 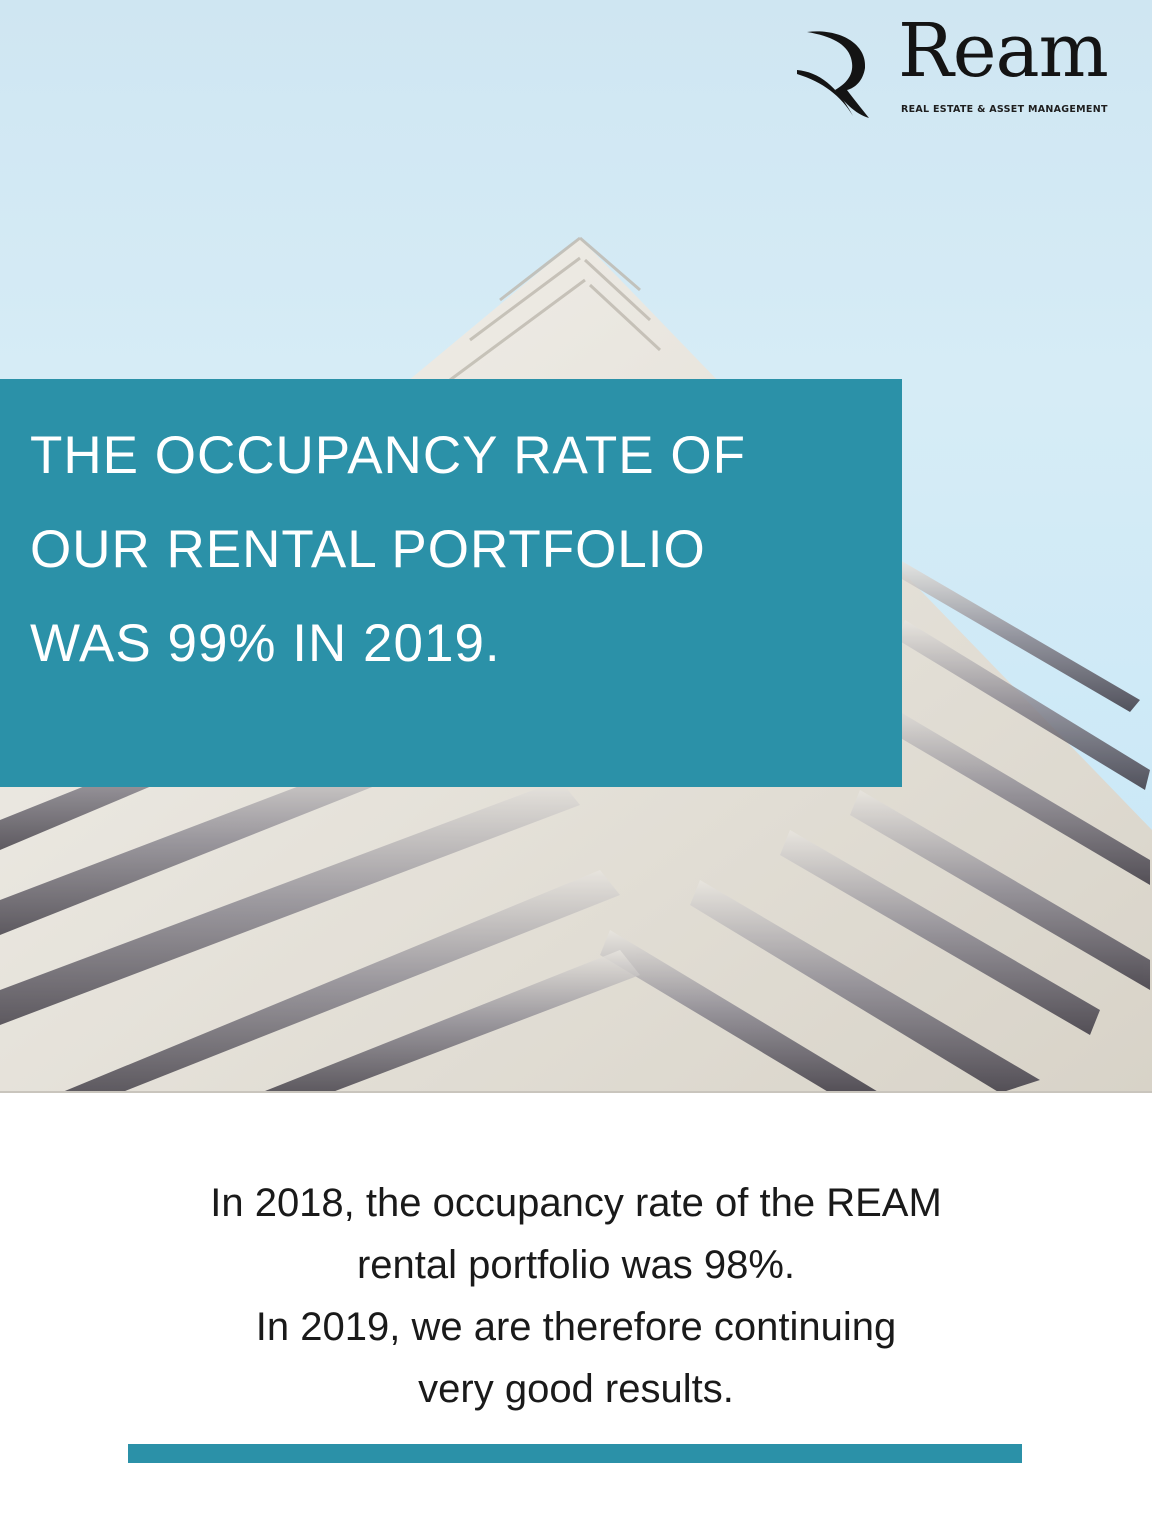 I want to click on body-line: rental portfolio was 98%., so click(x=575, y=1265).